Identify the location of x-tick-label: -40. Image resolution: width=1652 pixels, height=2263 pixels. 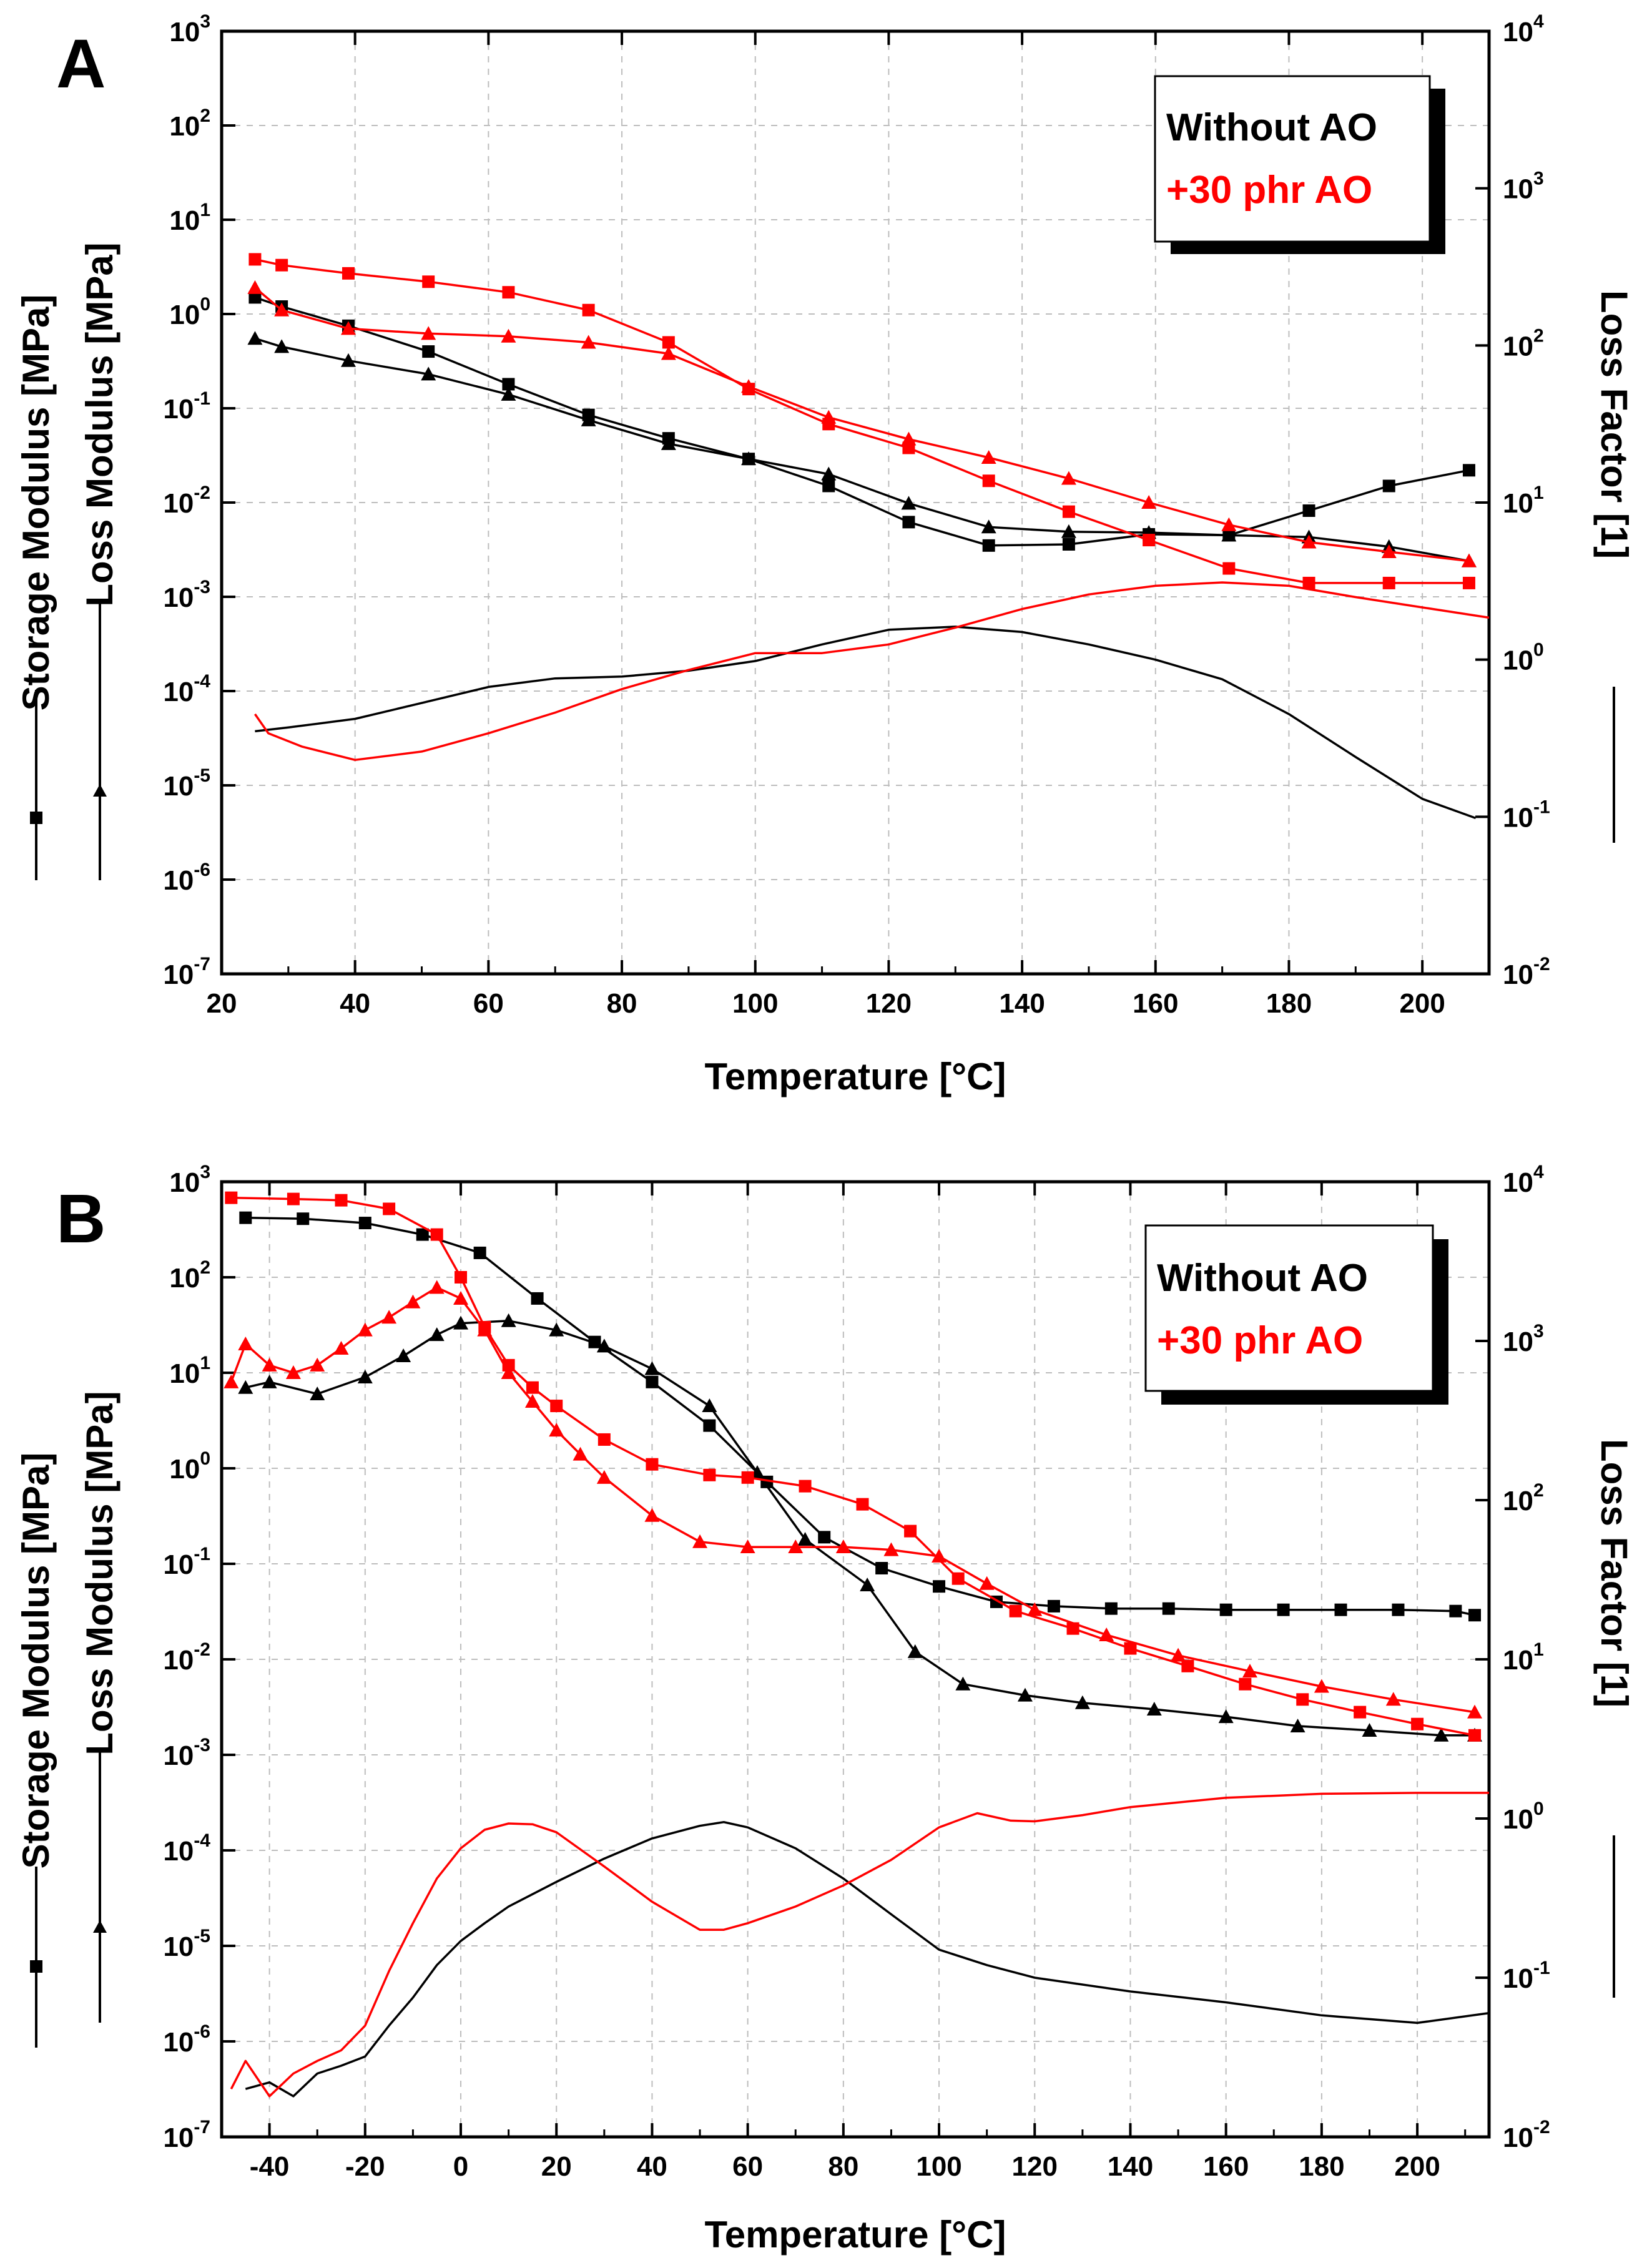
(270, 2166).